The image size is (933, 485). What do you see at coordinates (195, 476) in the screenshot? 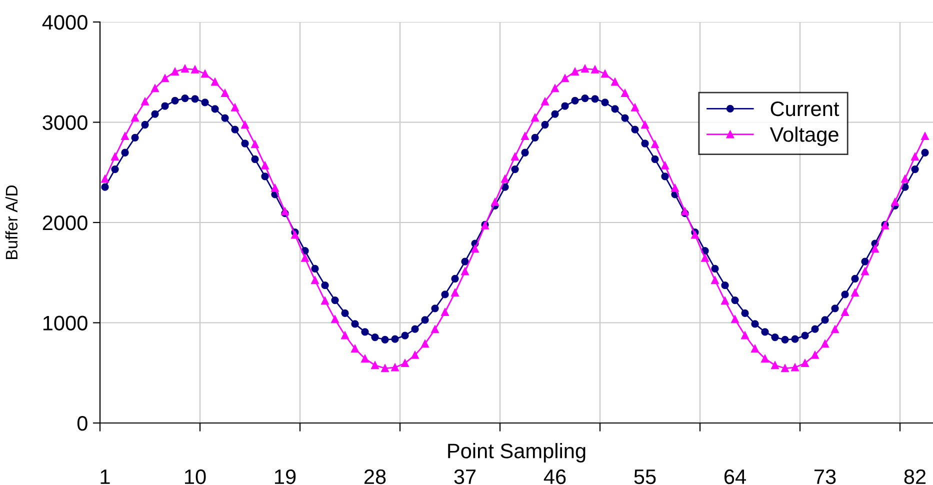
I see `x-tick-label: 10` at bounding box center [195, 476].